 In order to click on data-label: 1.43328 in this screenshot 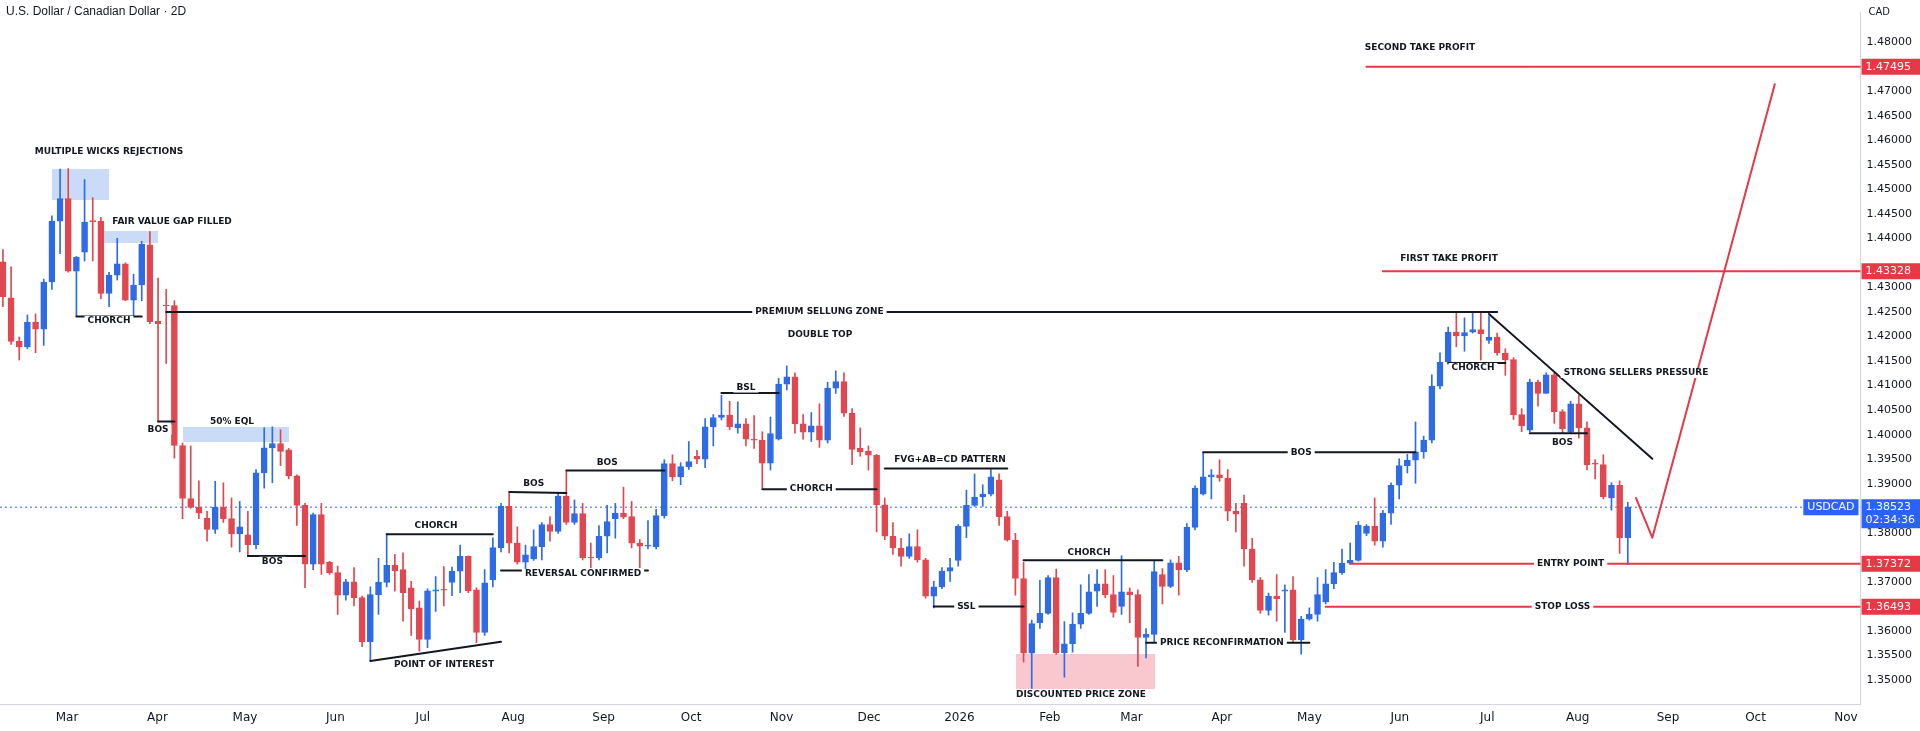, I will do `click(1888, 271)`.